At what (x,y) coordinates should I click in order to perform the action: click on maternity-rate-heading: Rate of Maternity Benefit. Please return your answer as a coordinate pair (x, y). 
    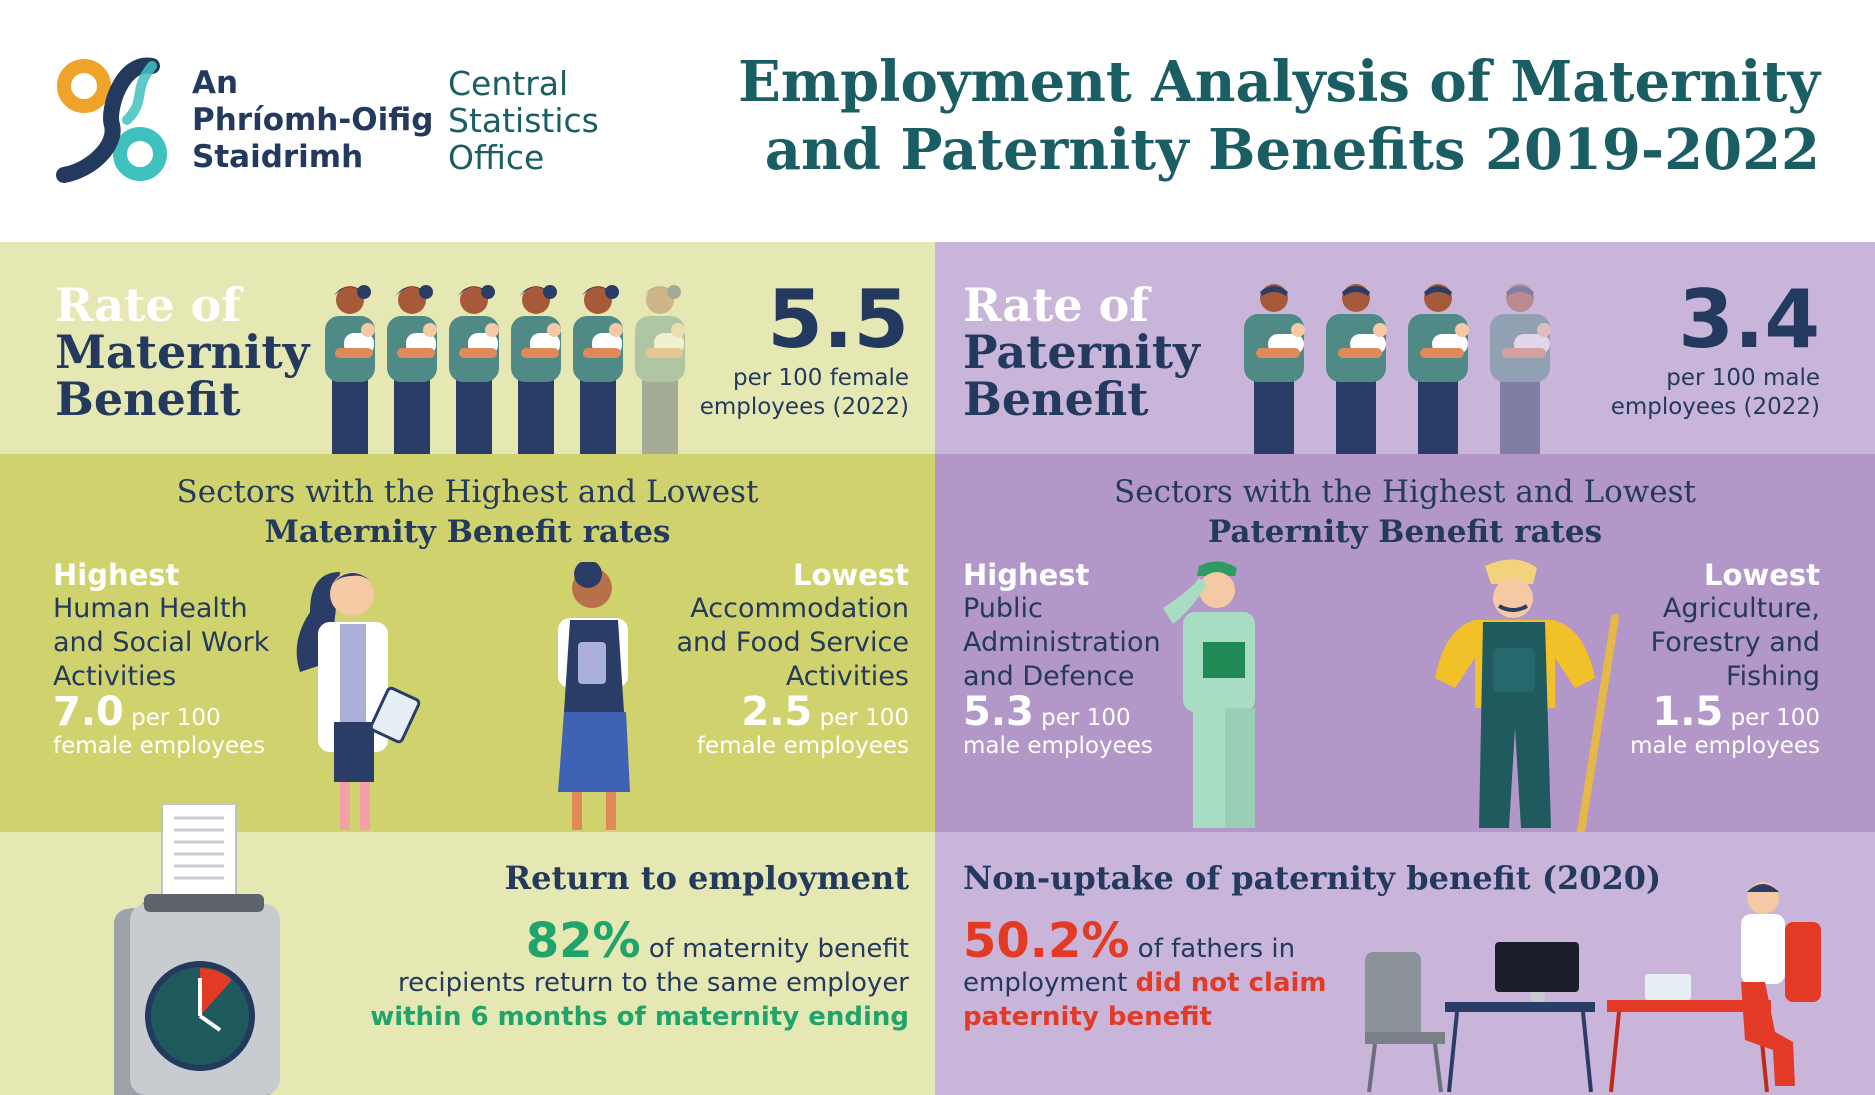
    Looking at the image, I should click on (182, 352).